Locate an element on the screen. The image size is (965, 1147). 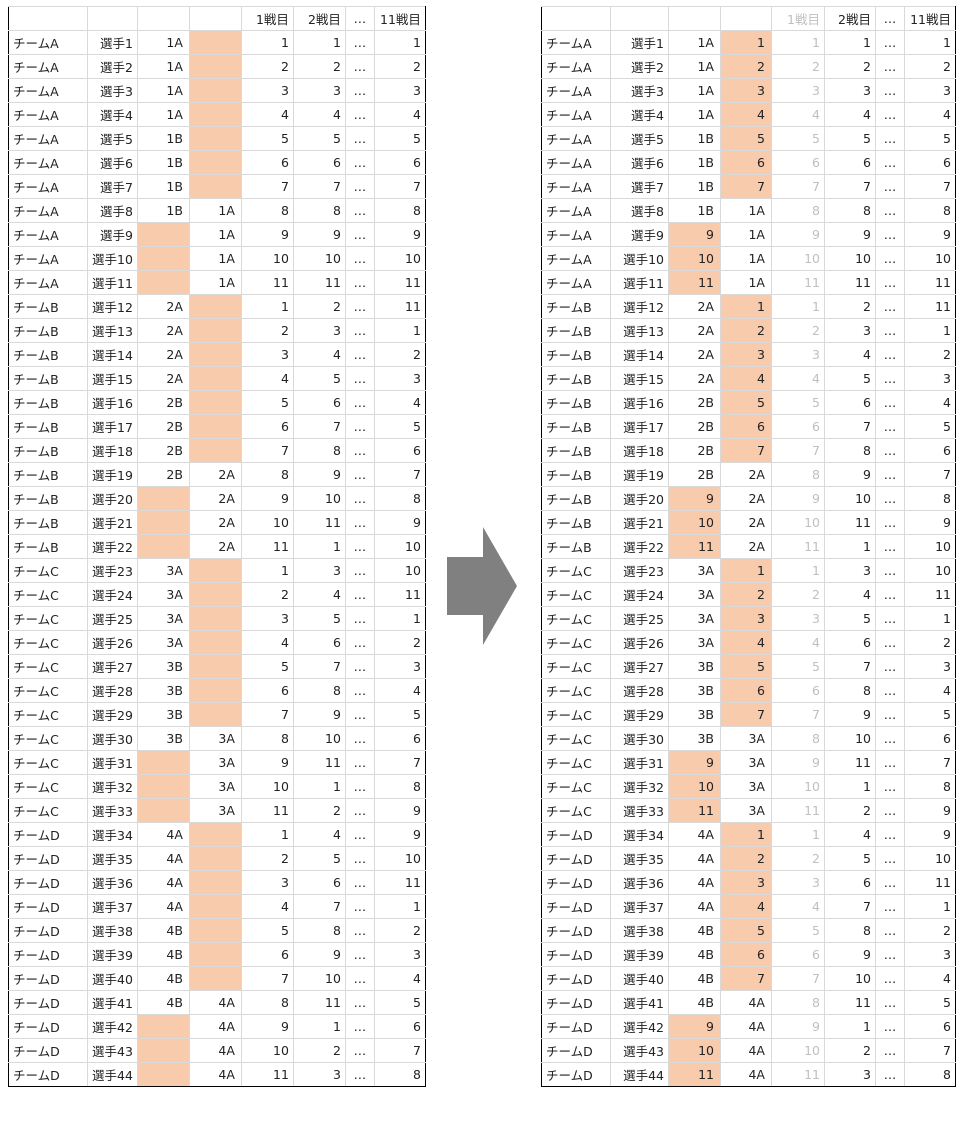
table-row: チームC 選手30 3B 3A 8 10… 6 is located at coordinates (748, 738).